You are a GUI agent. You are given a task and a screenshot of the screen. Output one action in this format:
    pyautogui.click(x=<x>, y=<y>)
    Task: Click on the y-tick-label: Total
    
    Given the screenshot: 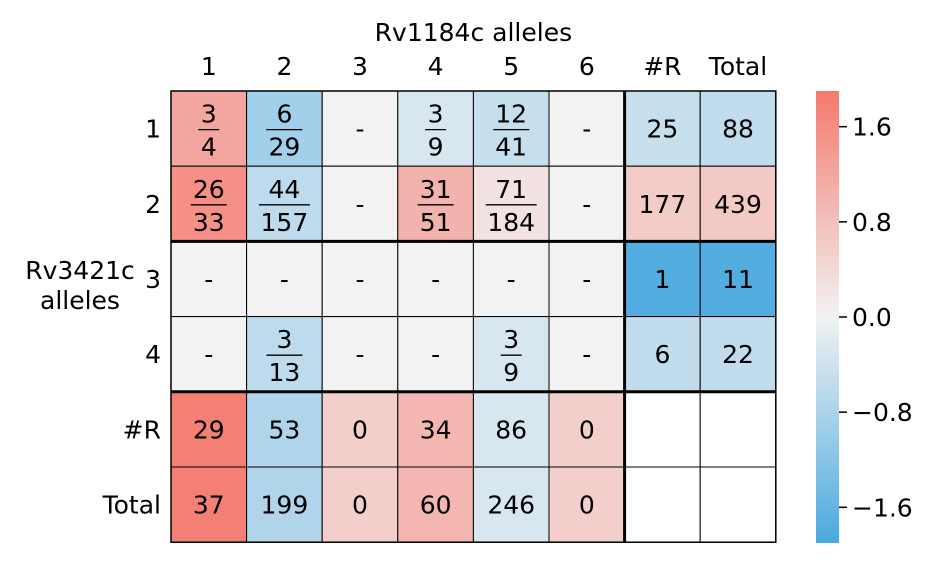 What is the action you would take?
    pyautogui.click(x=131, y=505)
    